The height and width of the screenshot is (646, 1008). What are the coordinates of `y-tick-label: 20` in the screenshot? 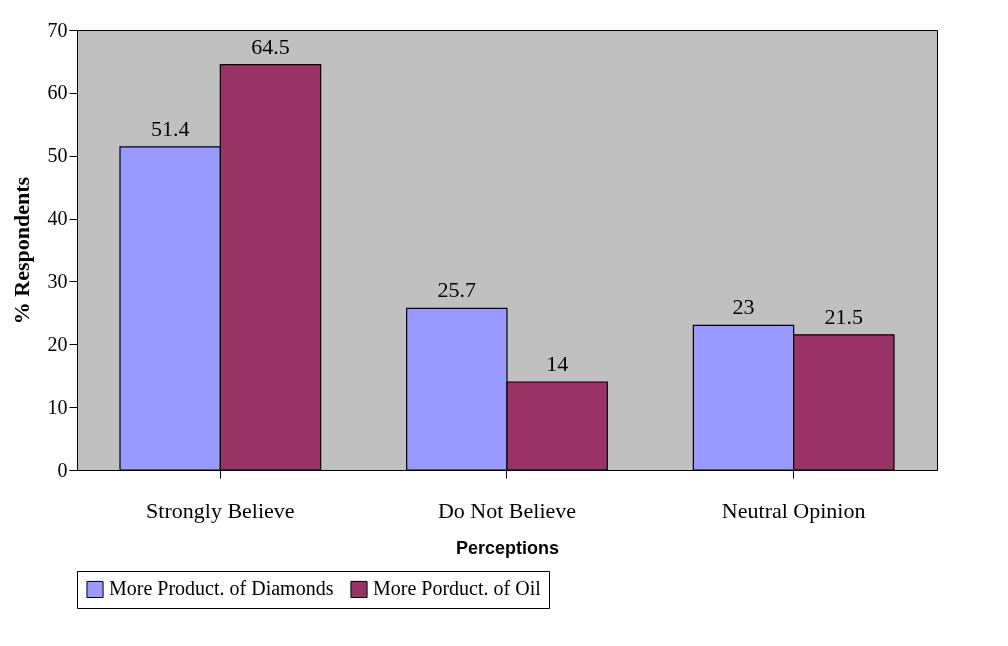 It's located at (57, 343).